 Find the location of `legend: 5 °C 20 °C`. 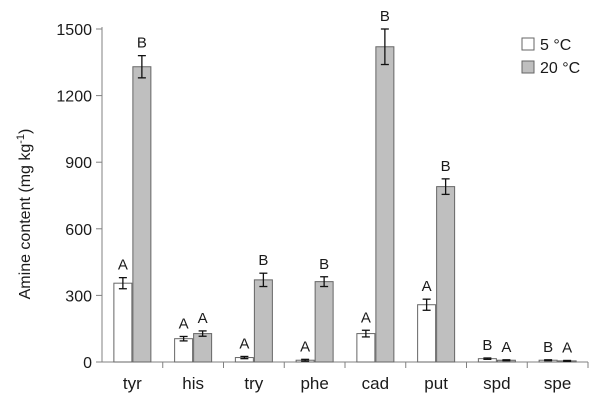

legend: 5 °C 20 °C is located at coordinates (550, 57).